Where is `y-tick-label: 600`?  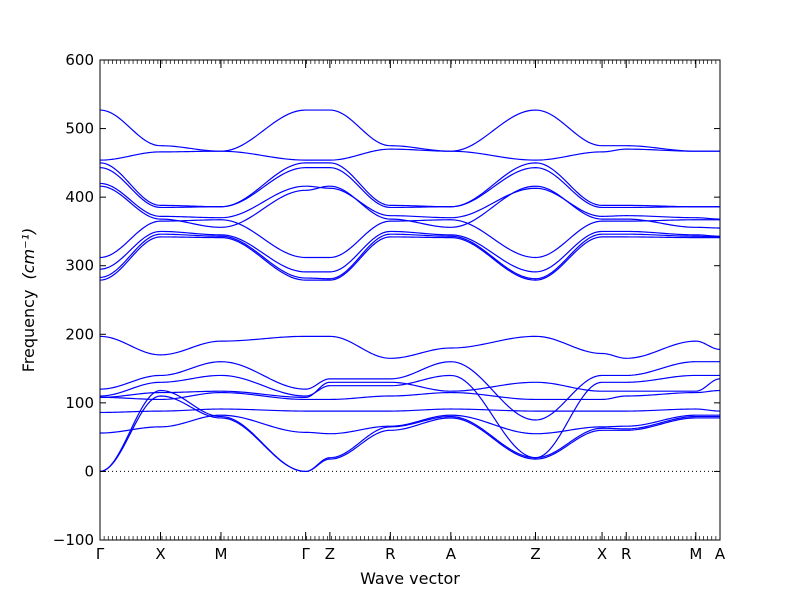
y-tick-label: 600 is located at coordinates (79, 60).